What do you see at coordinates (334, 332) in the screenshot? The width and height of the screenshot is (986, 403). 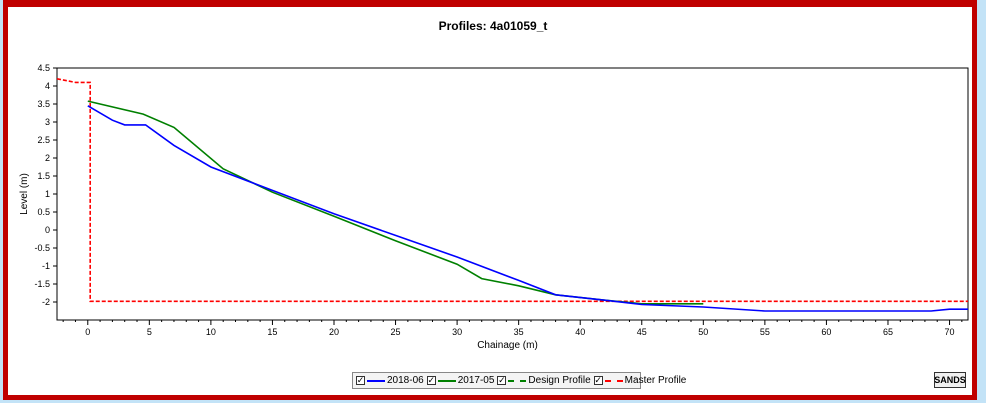 I see `x-tick-label: 20` at bounding box center [334, 332].